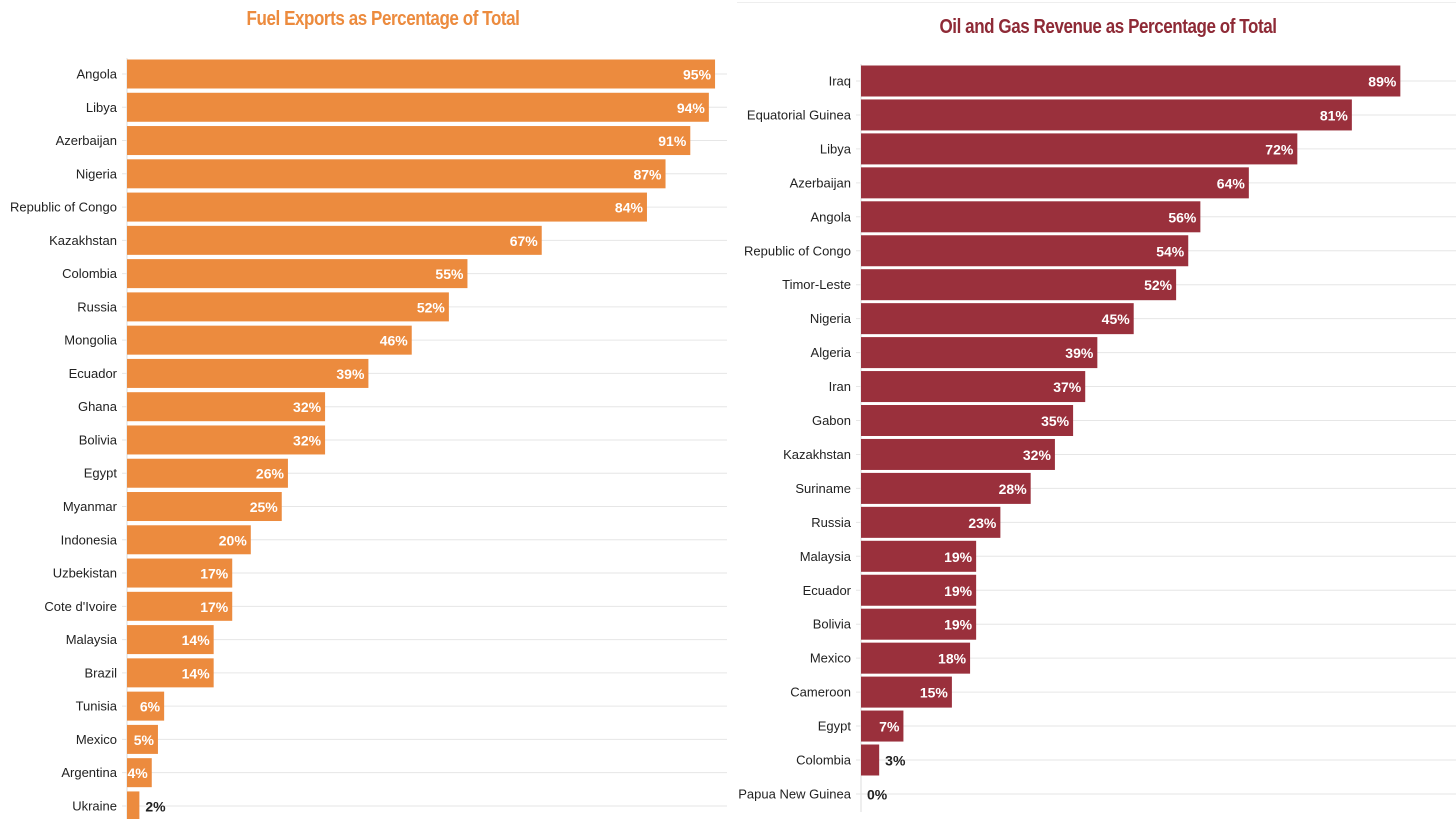 Image resolution: width=1456 pixels, height=819 pixels. I want to click on category-label: Myanmar, so click(90, 506).